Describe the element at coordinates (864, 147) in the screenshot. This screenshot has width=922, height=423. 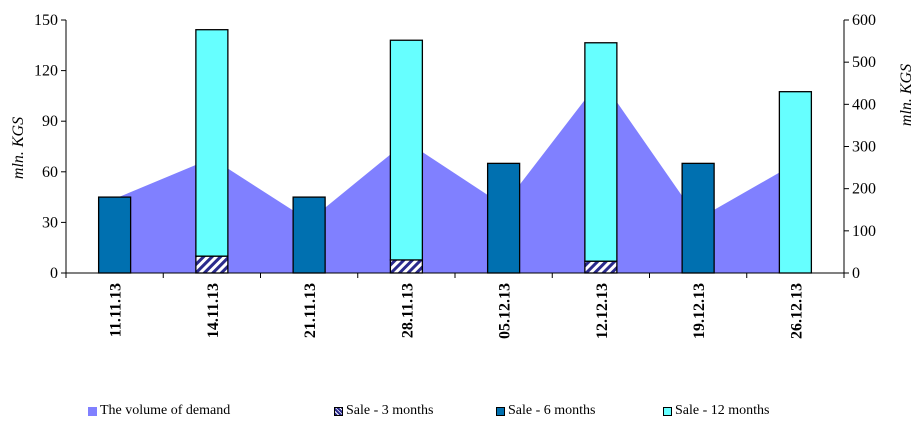
I see `y-right-tick-label: 300` at that location.